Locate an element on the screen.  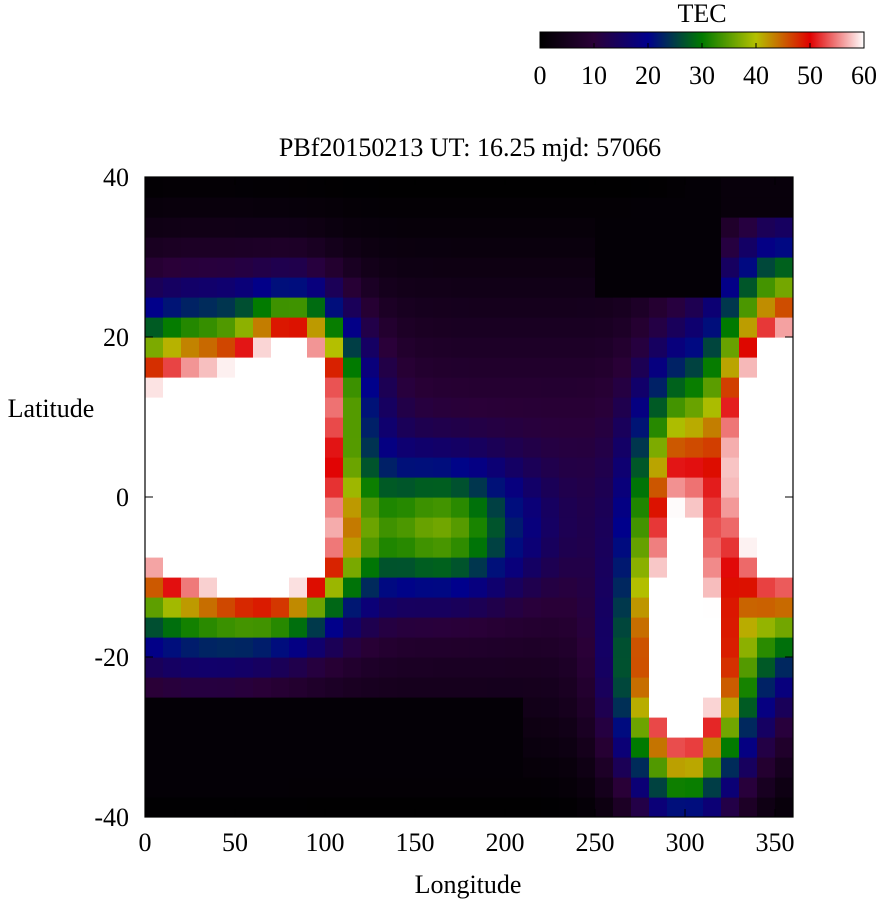
x-tick-label: 250 is located at coordinates (595, 842).